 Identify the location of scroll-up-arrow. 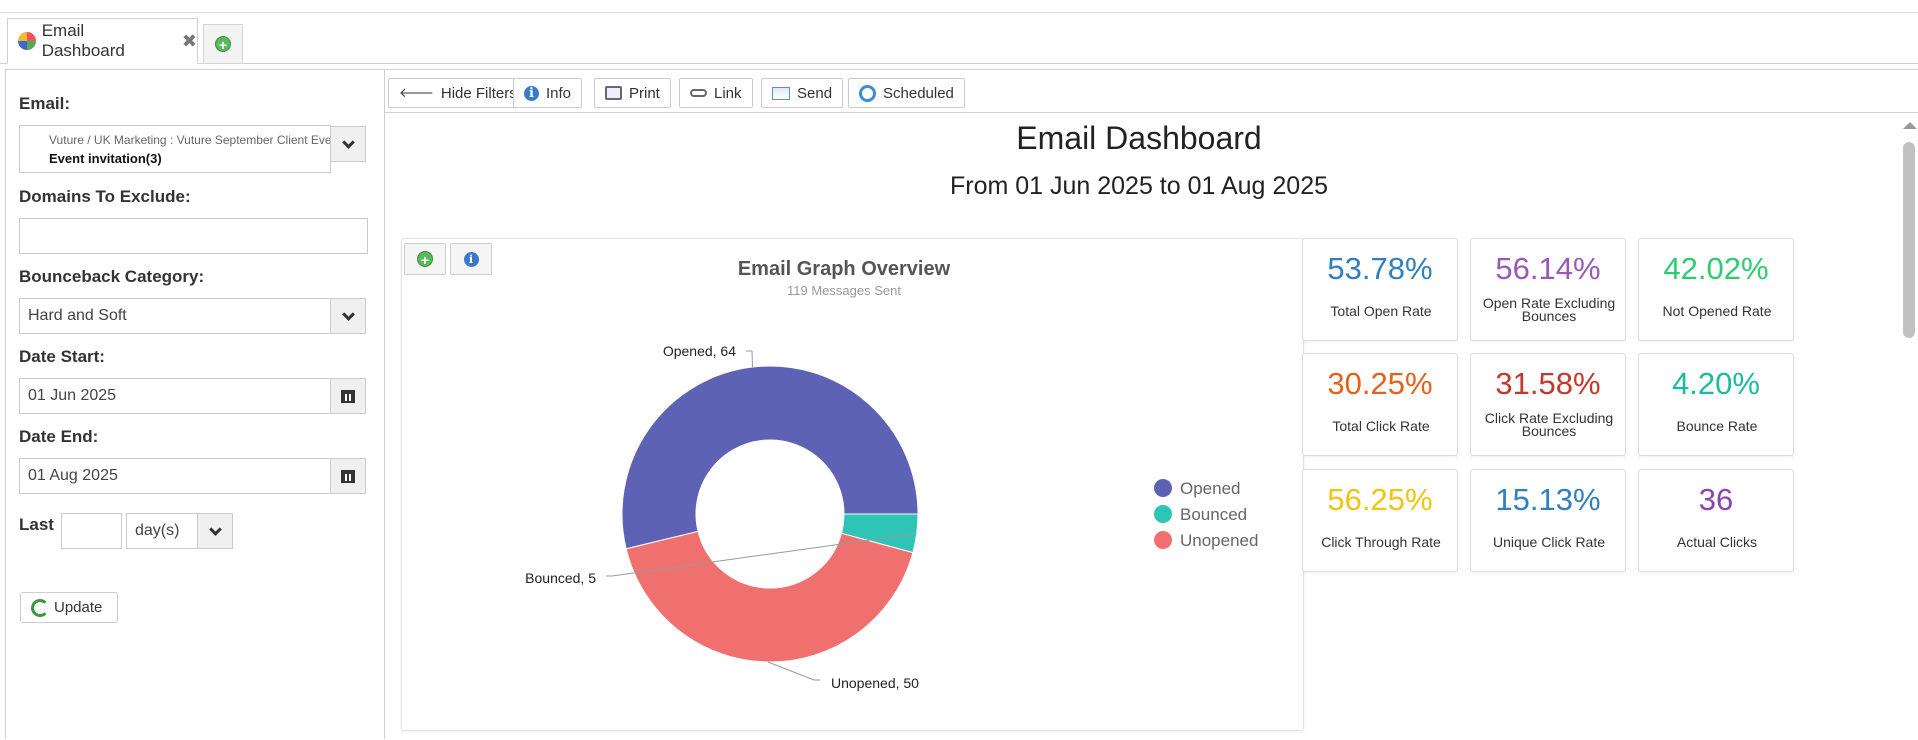
(1909, 125).